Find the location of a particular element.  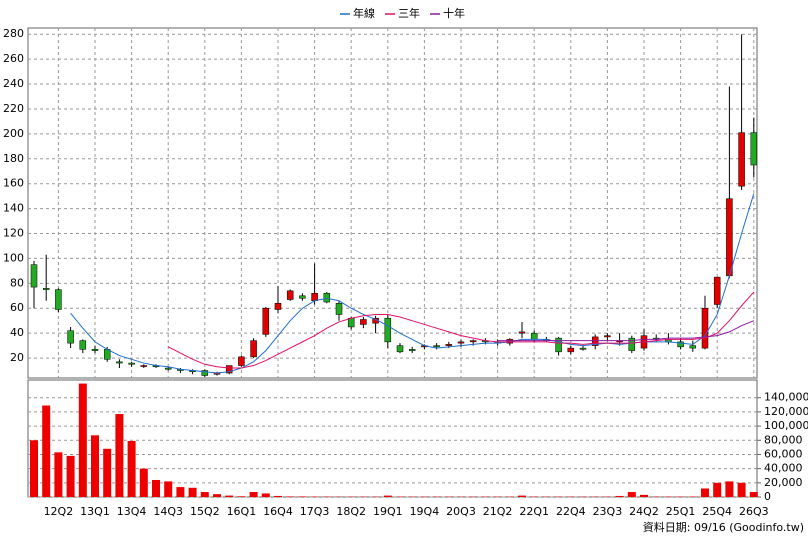

x-tick-label: 25Q4 is located at coordinates (717, 511).